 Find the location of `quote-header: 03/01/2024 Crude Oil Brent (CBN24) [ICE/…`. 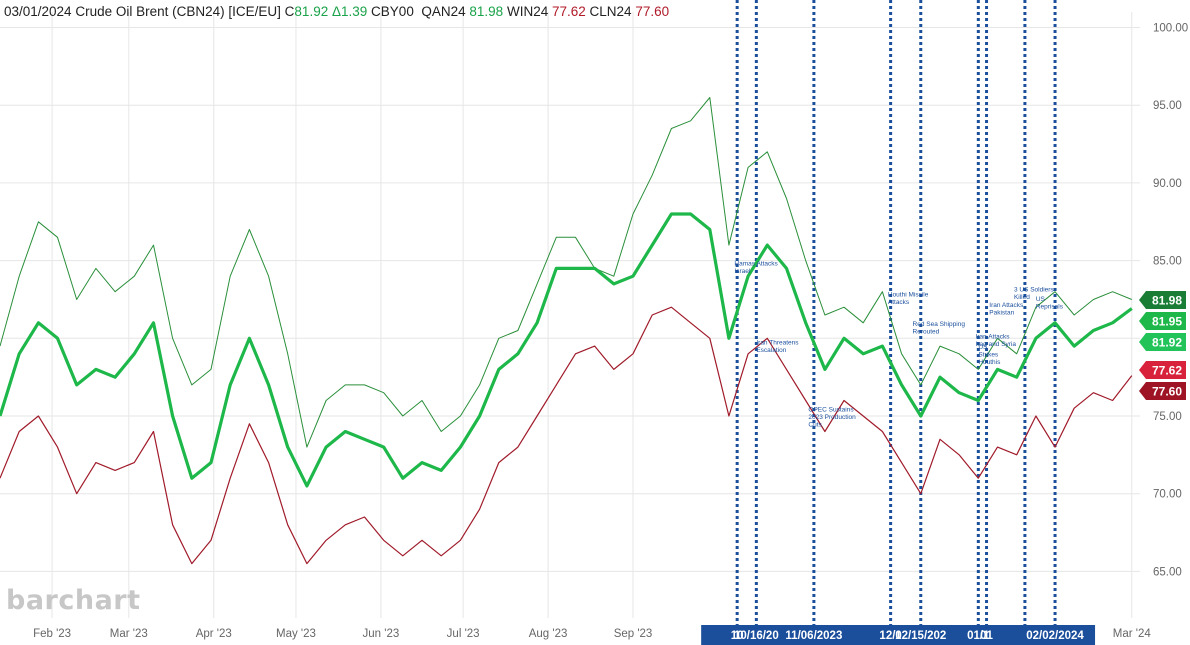

quote-header: 03/01/2024 Crude Oil Brent (CBN24) [ICE/… is located at coordinates (336, 11).